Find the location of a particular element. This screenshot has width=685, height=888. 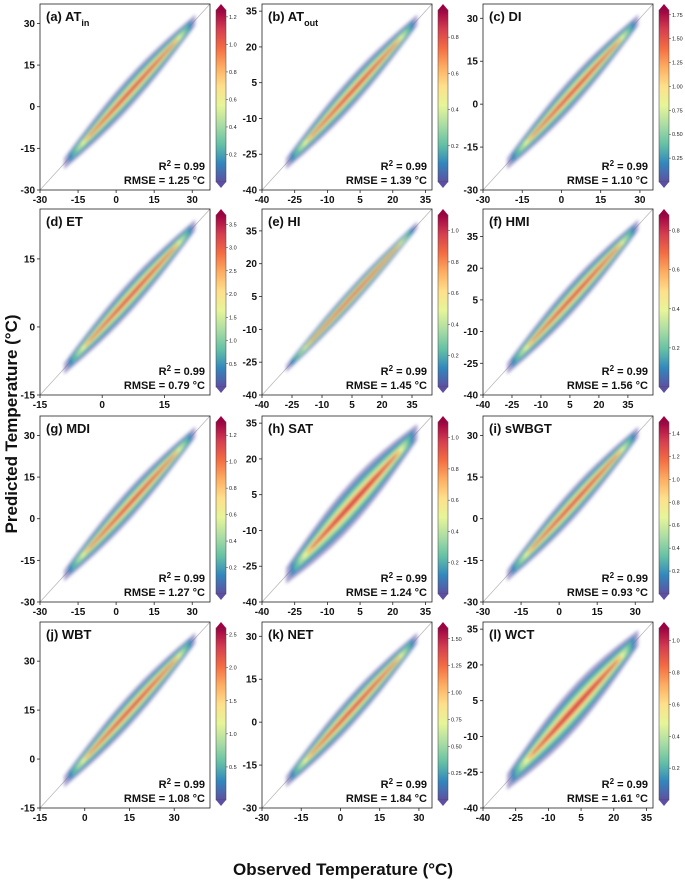

x-tick-label: 20 is located at coordinates (393, 612).